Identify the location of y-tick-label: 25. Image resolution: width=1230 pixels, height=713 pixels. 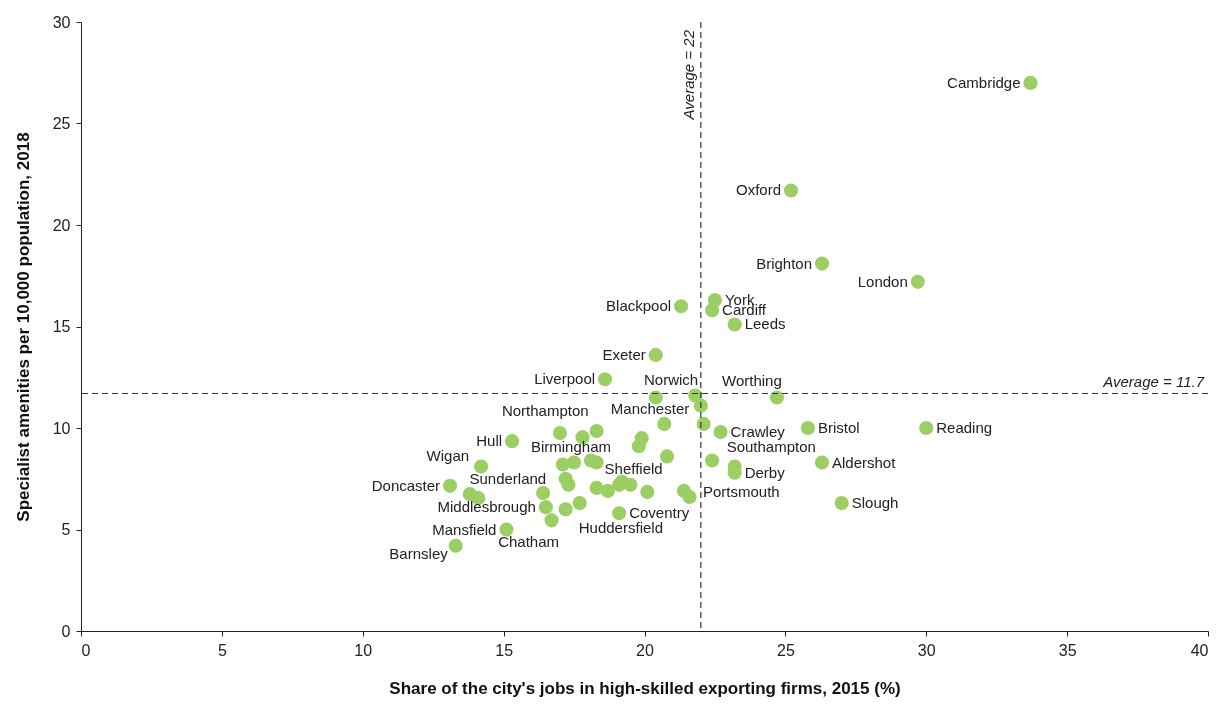
(61, 123).